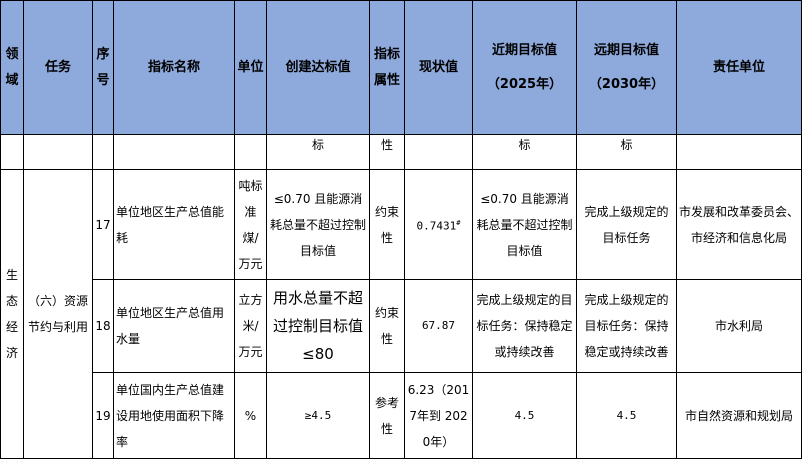 This screenshot has height=461, width=802. I want to click on row-responsible: 市自然资源和规划局, so click(739, 415).